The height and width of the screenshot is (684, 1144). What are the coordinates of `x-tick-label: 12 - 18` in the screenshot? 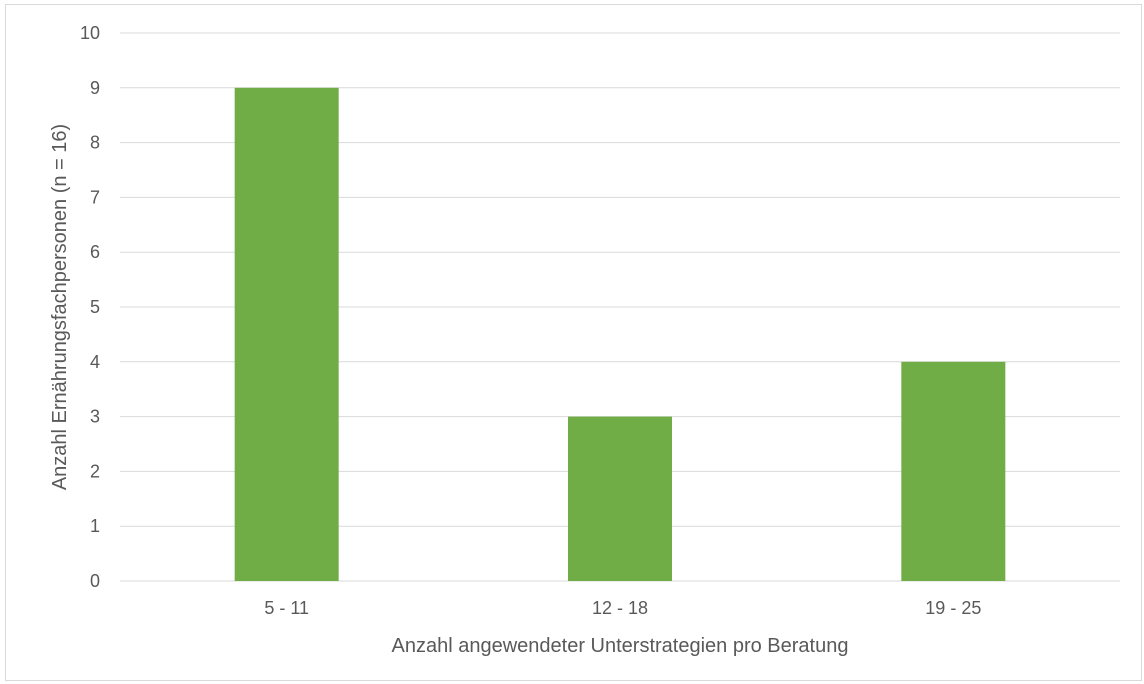 It's located at (620, 608).